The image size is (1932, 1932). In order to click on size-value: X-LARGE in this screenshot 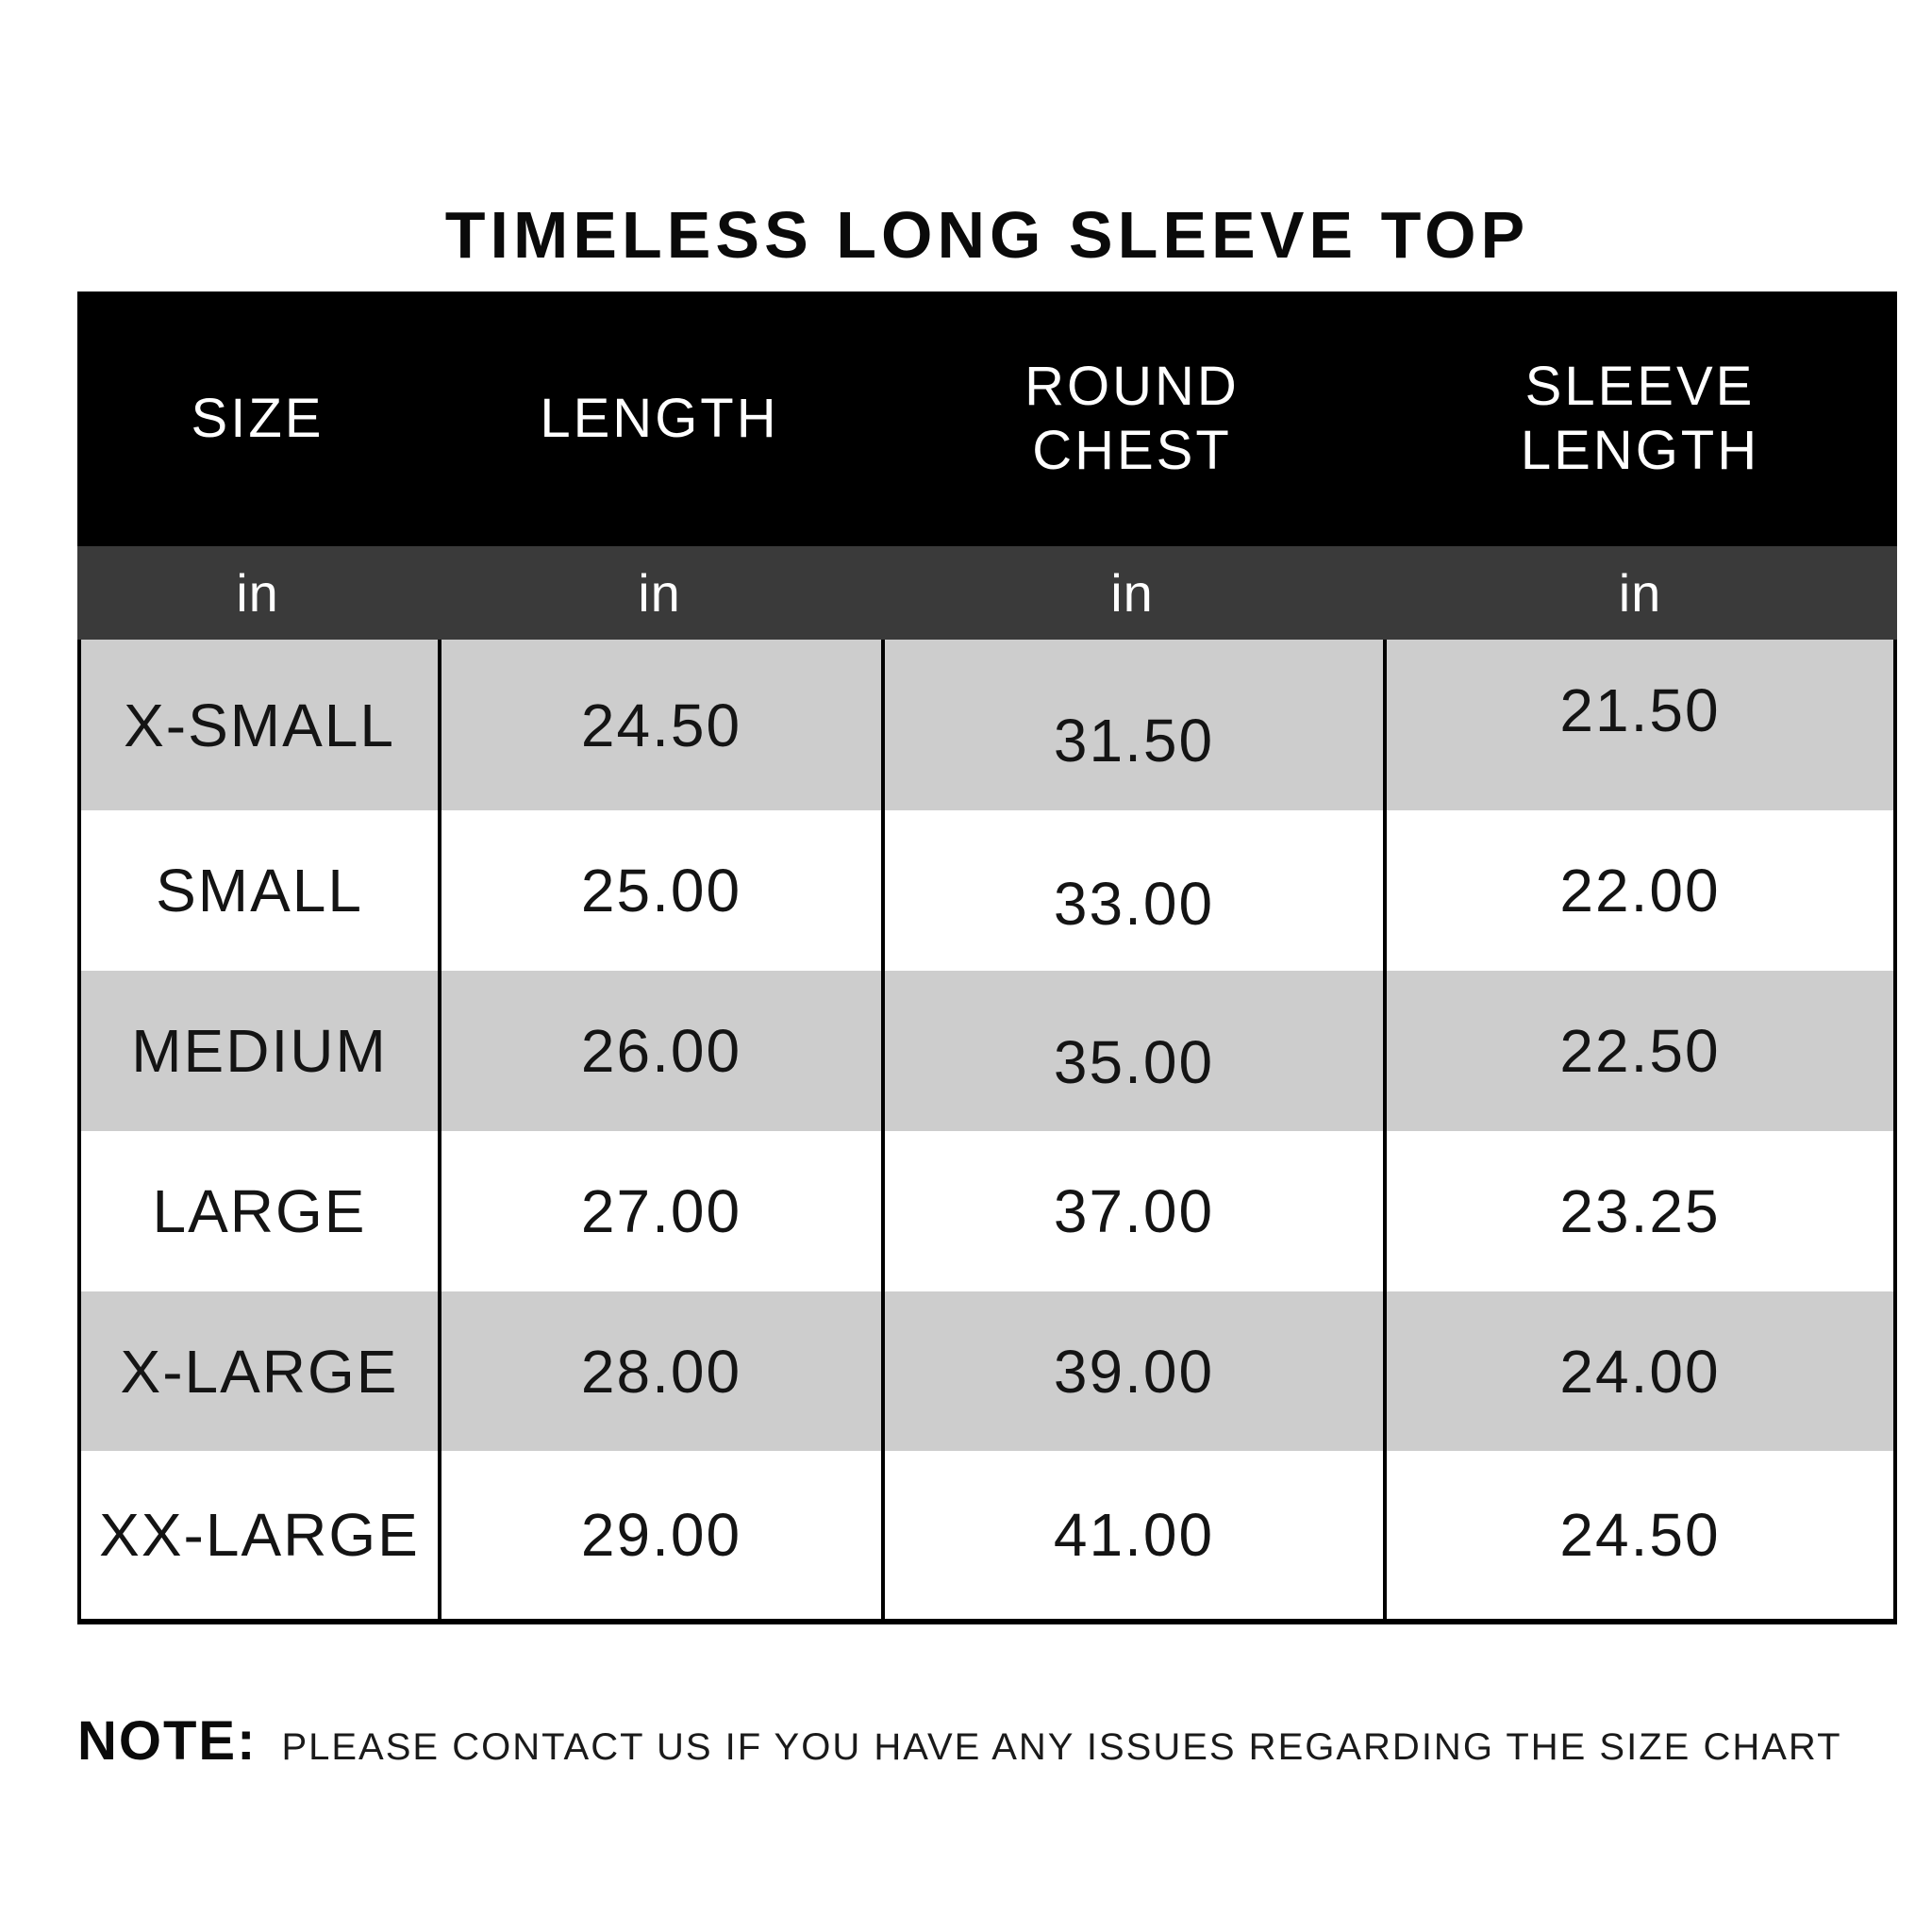, I will do `click(260, 1371)`.